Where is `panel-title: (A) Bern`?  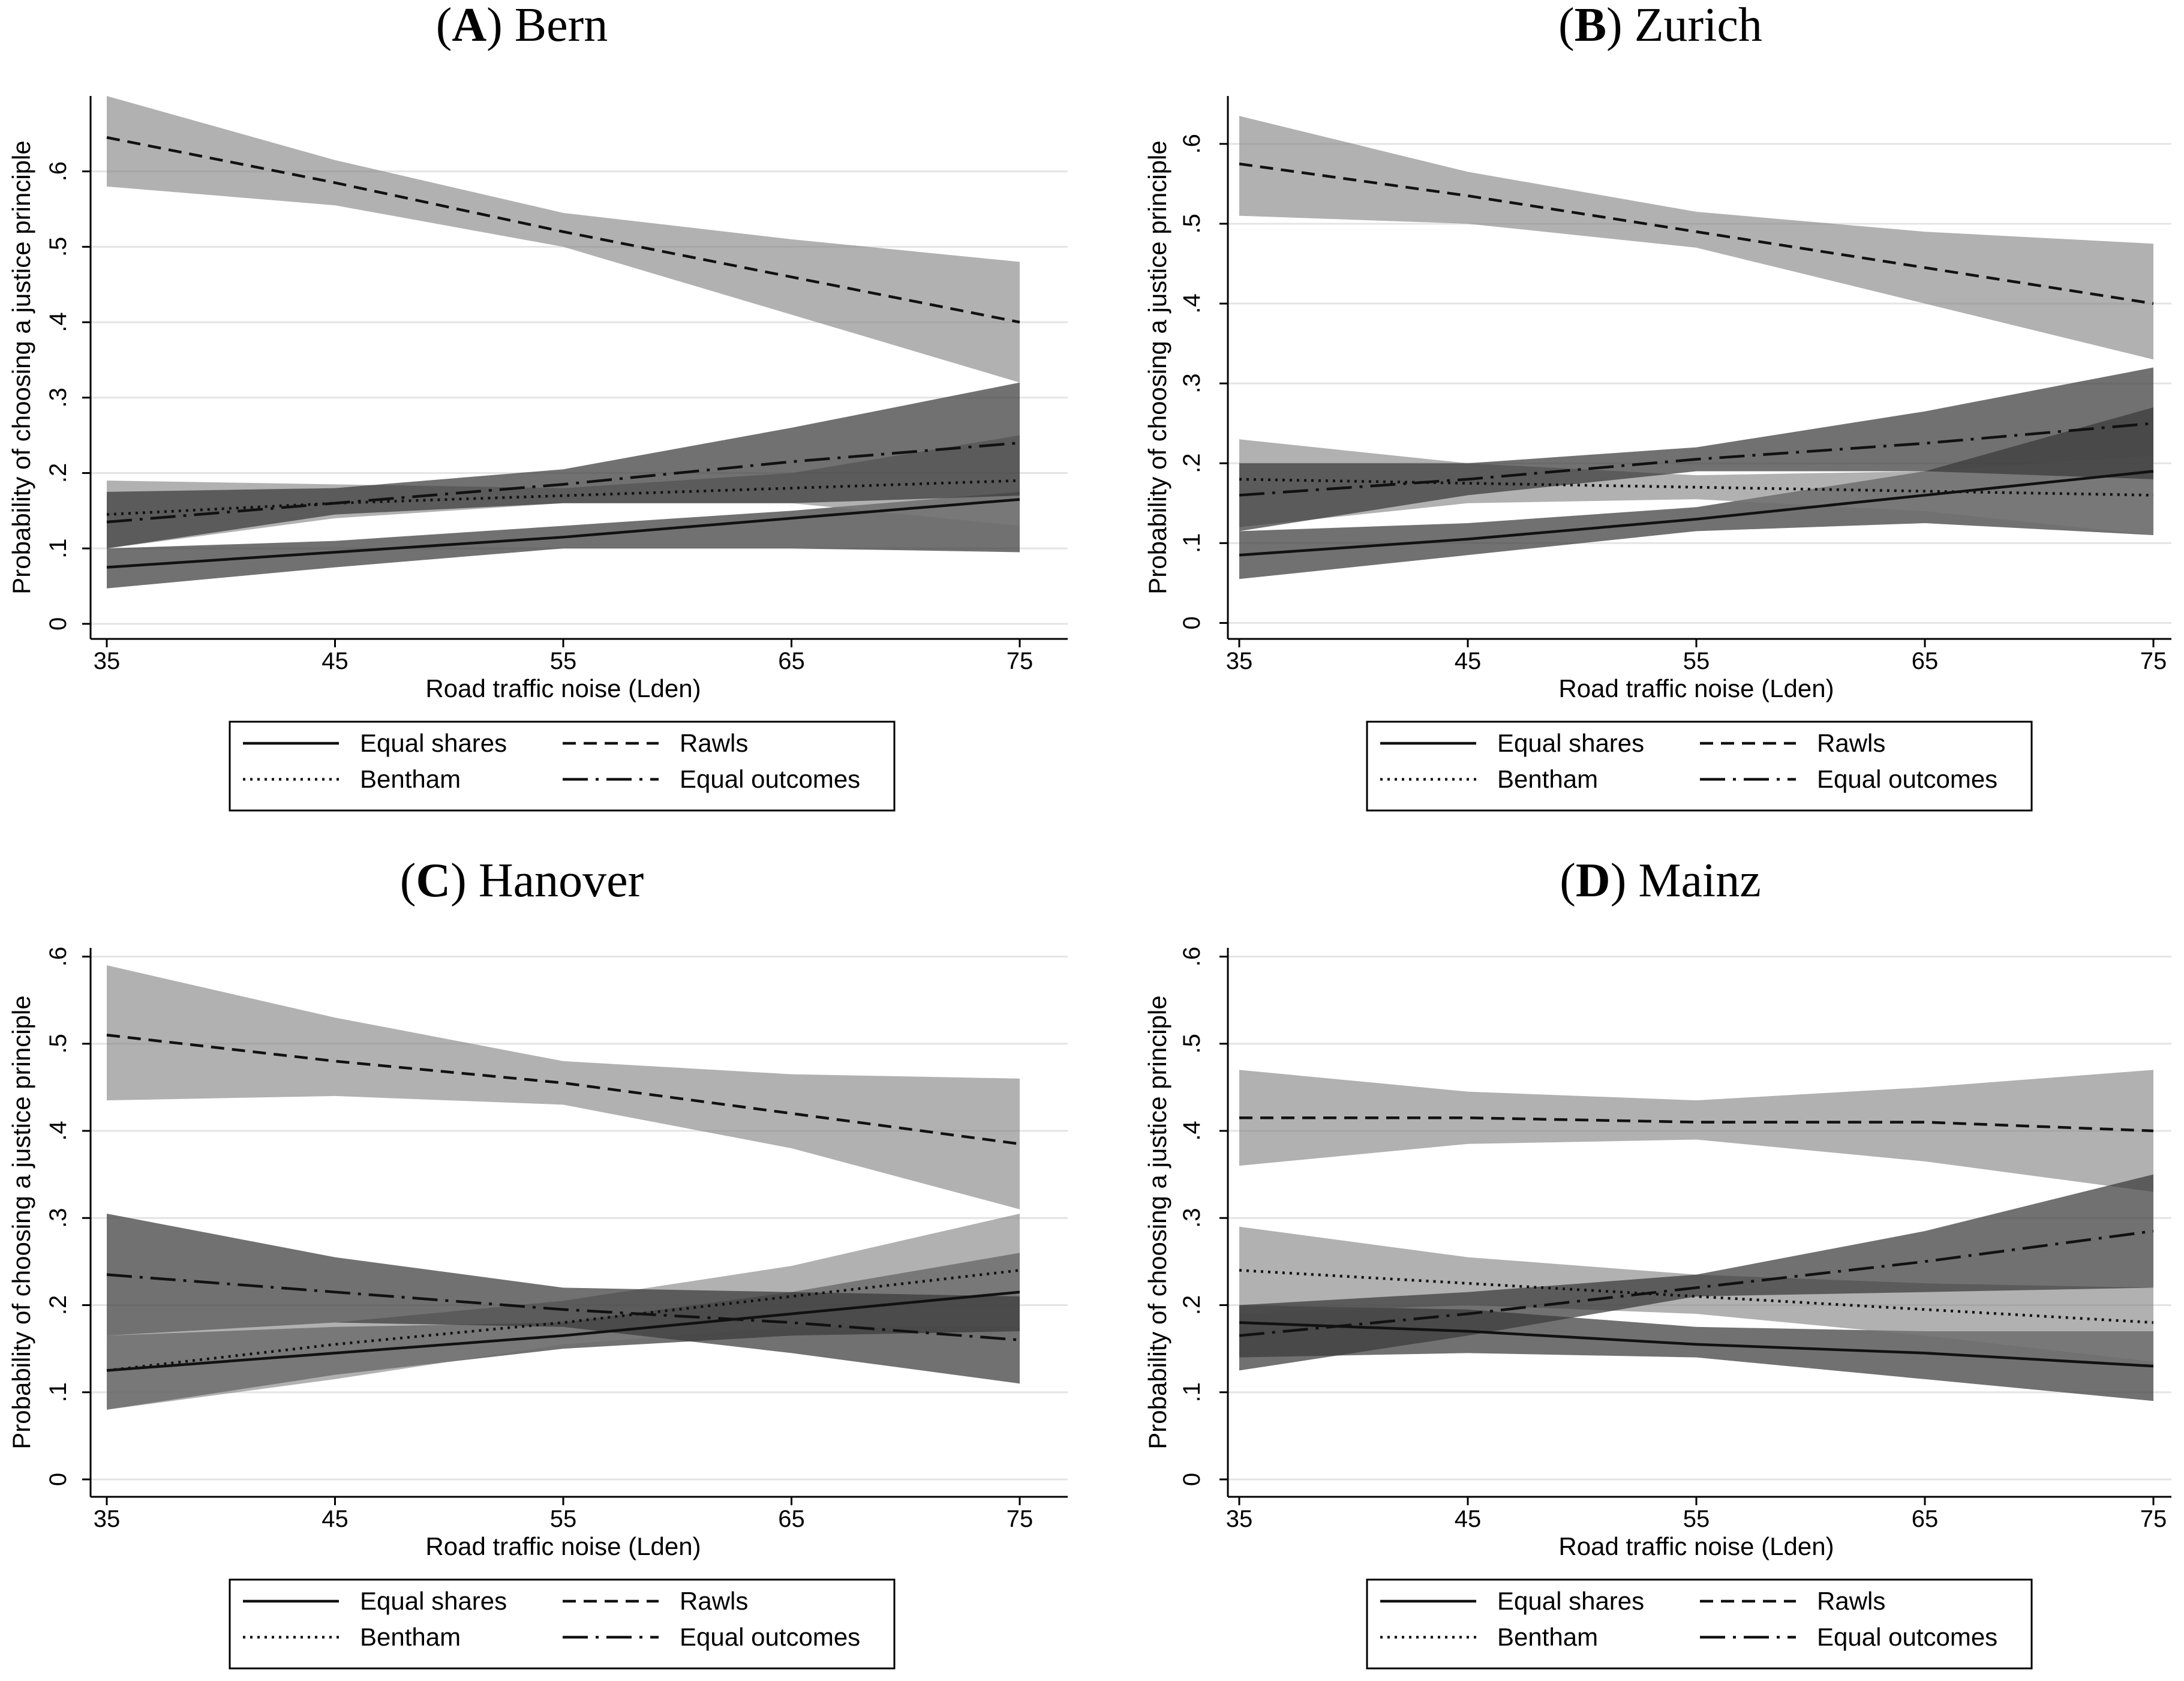 panel-title: (A) Bern is located at coordinates (522, 26).